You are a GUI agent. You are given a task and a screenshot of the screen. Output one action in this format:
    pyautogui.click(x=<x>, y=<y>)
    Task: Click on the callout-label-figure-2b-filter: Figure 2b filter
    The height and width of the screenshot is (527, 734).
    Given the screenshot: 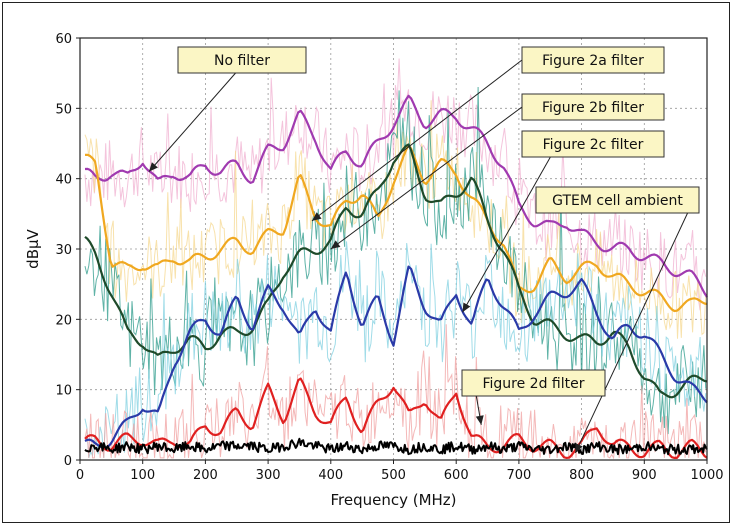 What is the action you would take?
    pyautogui.click(x=593, y=108)
    